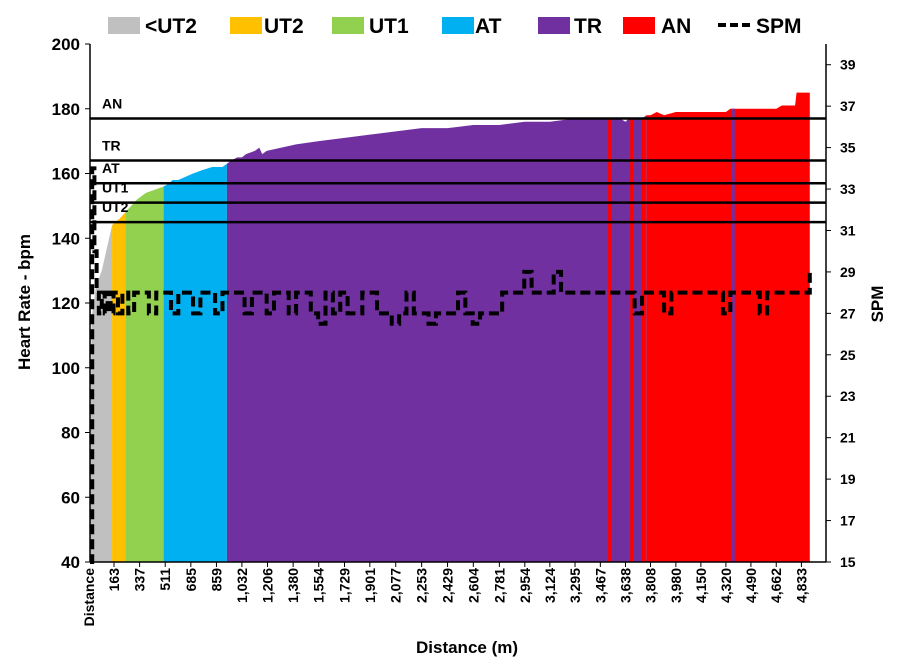 The width and height of the screenshot is (910, 666). I want to click on x-tick-label-14: 2,604, so click(473, 585).